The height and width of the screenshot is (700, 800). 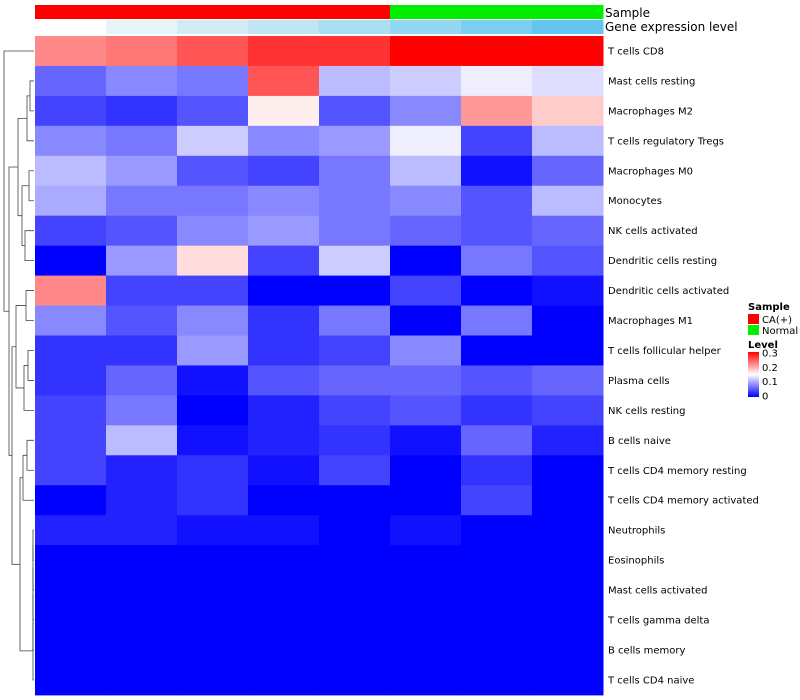 What do you see at coordinates (627, 13) in the screenshot?
I see `sample-annotation-title: Sample` at bounding box center [627, 13].